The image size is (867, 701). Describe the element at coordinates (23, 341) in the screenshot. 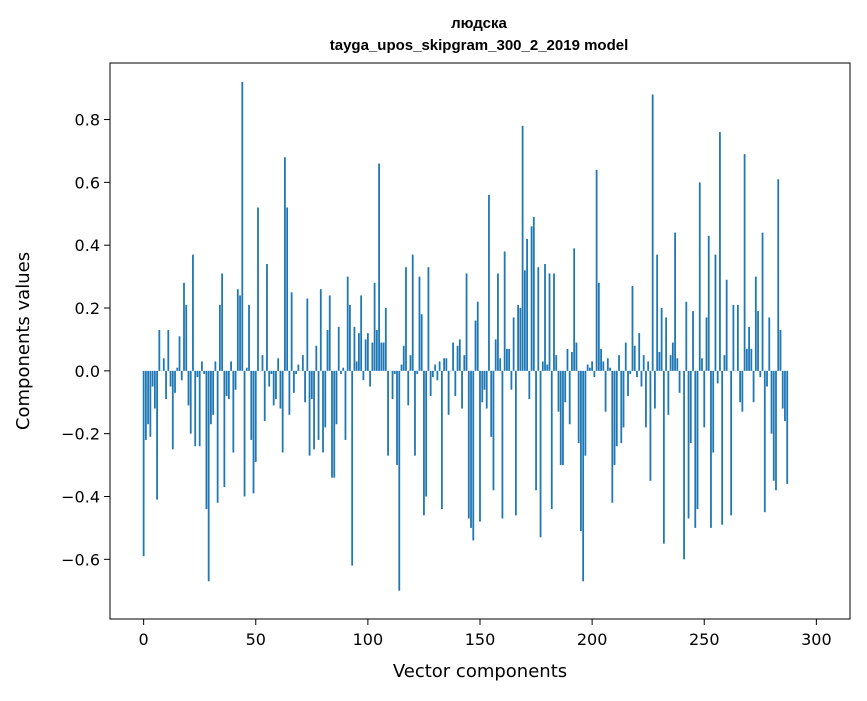

I see `y-axis-label: Components values` at that location.